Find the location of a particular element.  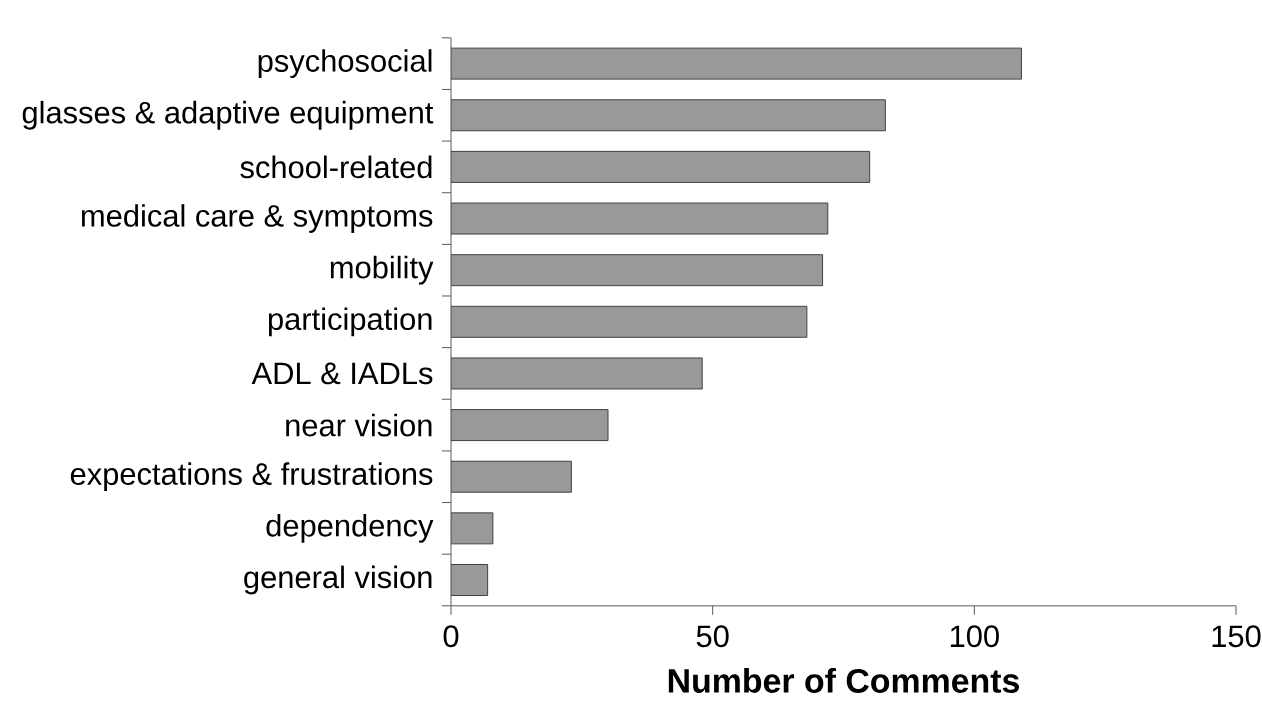

y-tick-label: general vision is located at coordinates (338, 580).